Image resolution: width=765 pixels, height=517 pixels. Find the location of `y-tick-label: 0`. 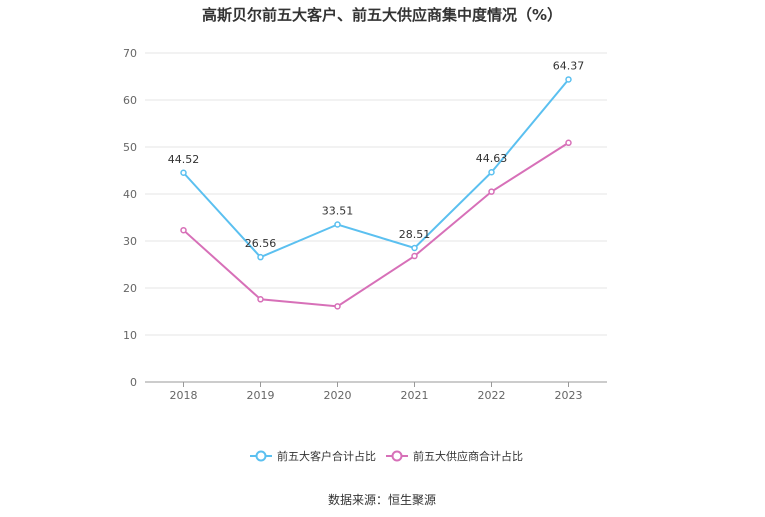

y-tick-label: 0 is located at coordinates (133, 382).